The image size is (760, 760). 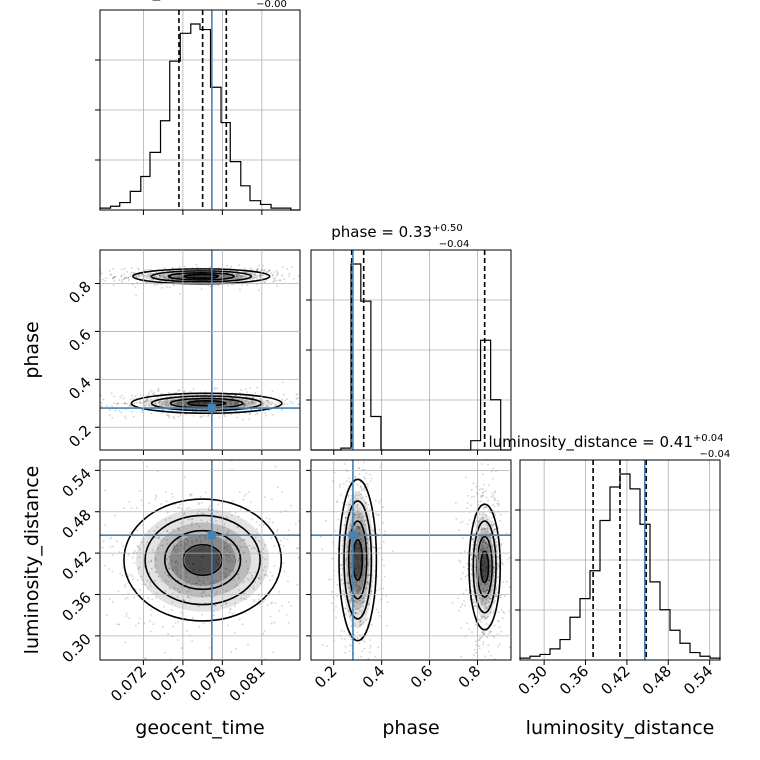 What do you see at coordinates (211, 408) in the screenshot?
I see `truth-marker` at bounding box center [211, 408].